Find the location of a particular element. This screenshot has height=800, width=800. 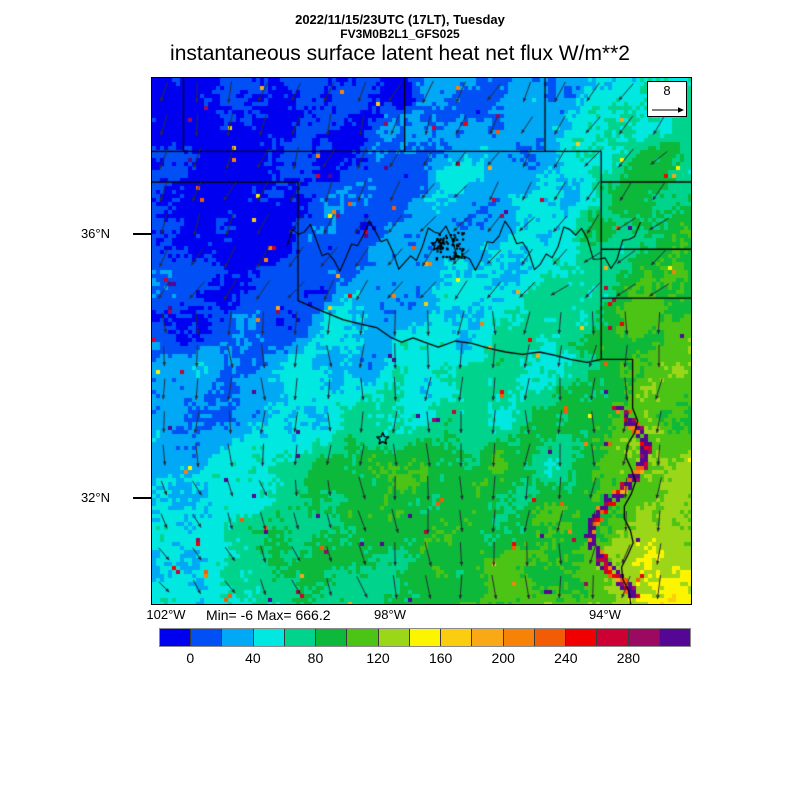

colorbar-tick-240: 240 is located at coordinates (566, 658).